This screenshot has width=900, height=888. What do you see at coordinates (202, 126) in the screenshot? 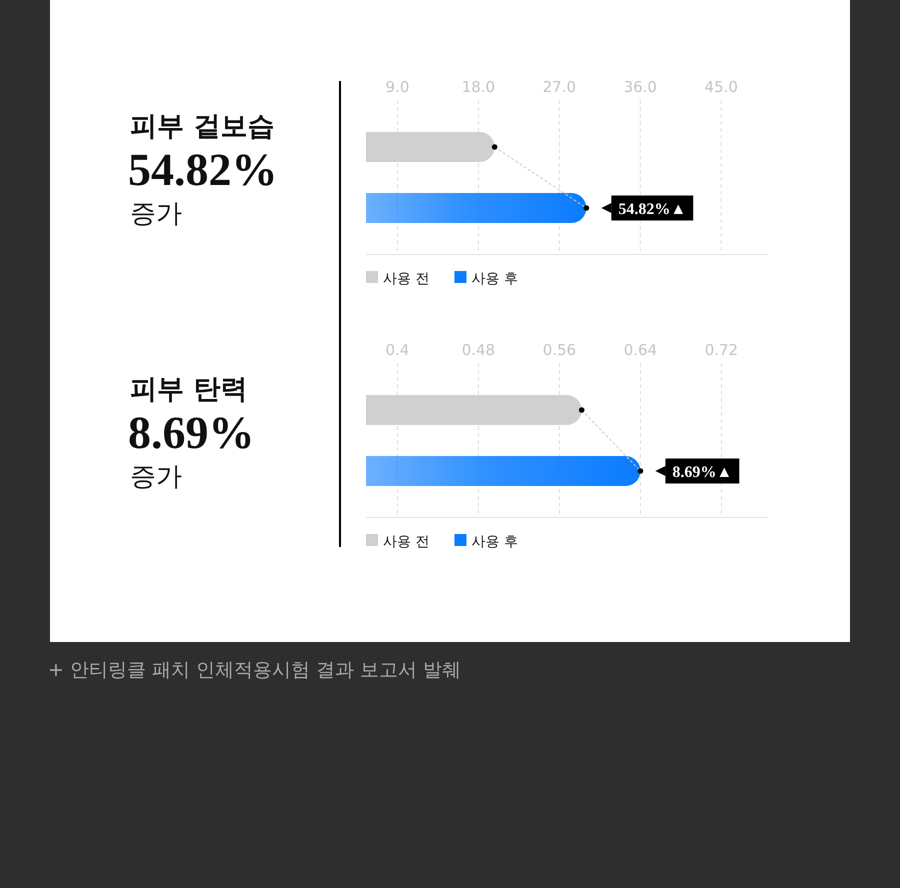
I see `chart-title: 피부 겉보습` at bounding box center [202, 126].